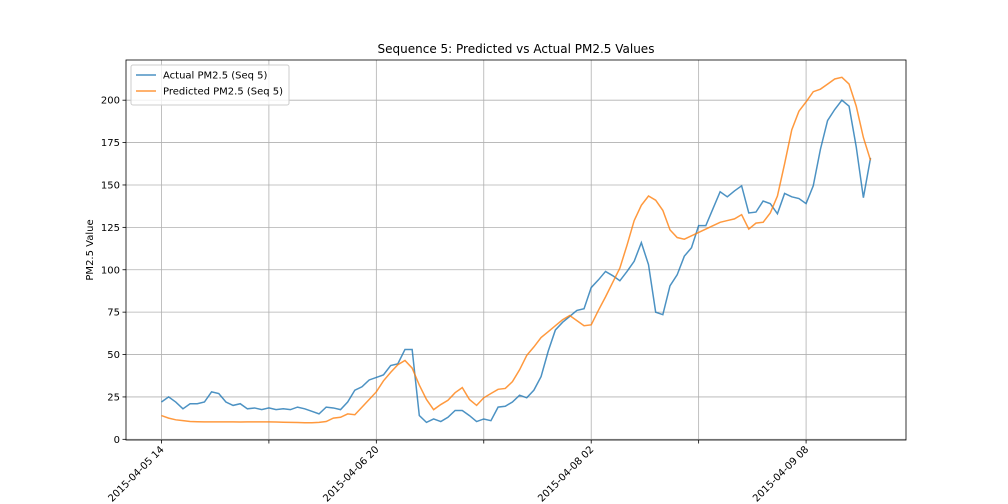 This screenshot has width=1008, height=504. What do you see at coordinates (110, 143) in the screenshot?
I see `y-tick-label: 175` at bounding box center [110, 143].